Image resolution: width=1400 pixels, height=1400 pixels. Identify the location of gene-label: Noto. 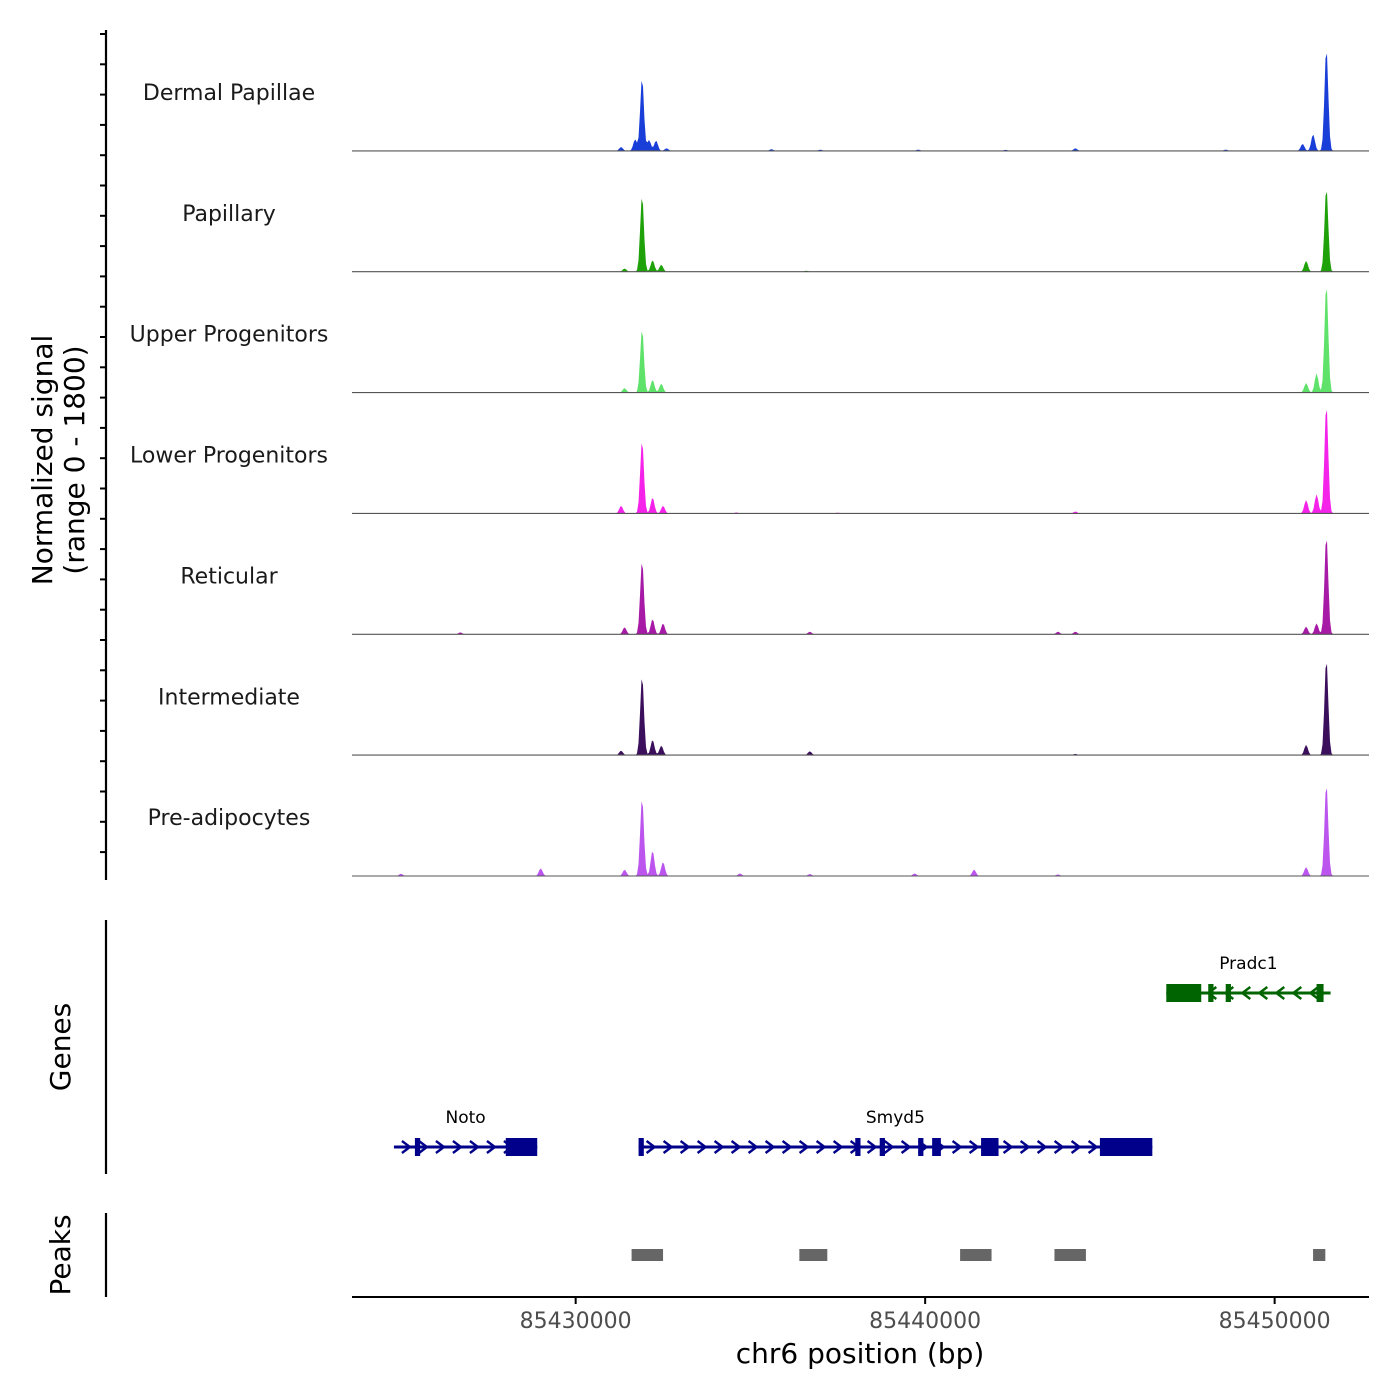
(466, 1118).